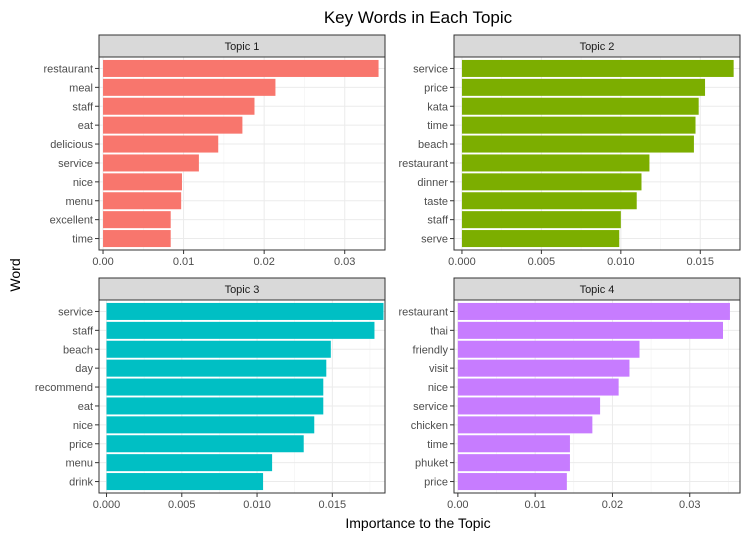  Describe the element at coordinates (439, 331) in the screenshot. I see `y-tick-label: thai` at that location.